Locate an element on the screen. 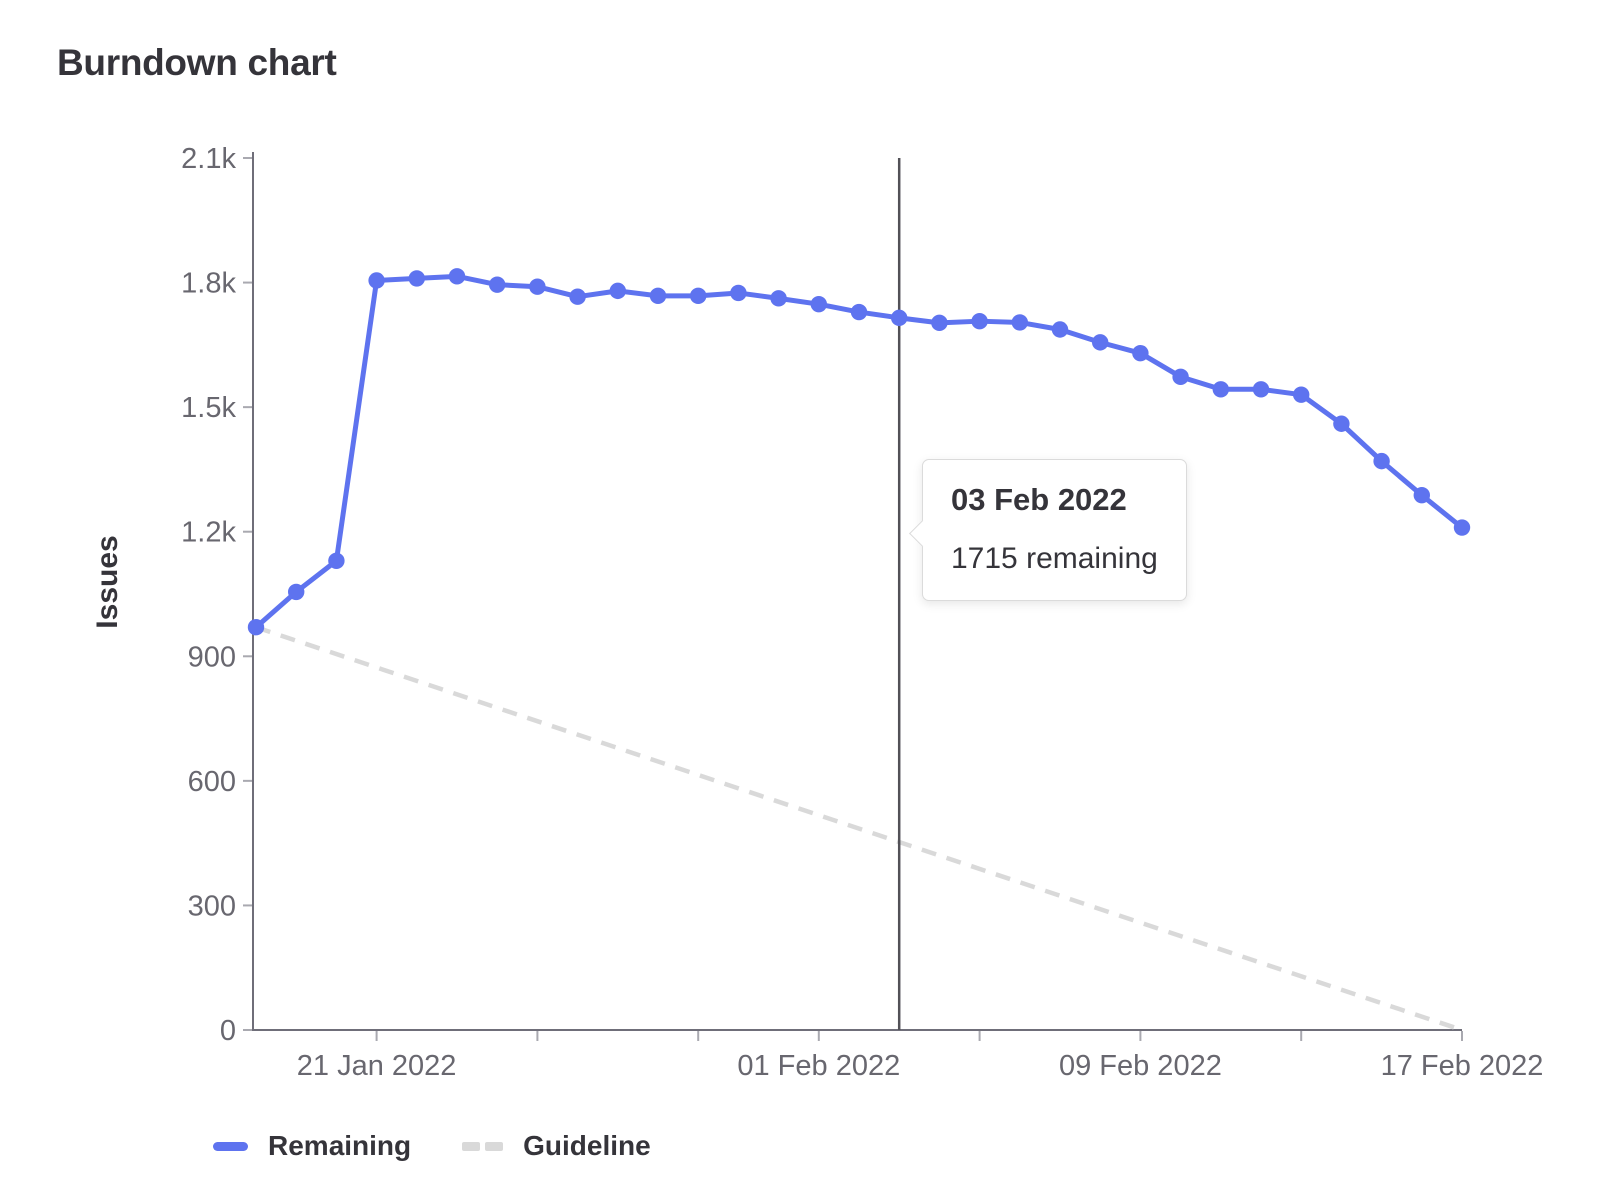 The height and width of the screenshot is (1204, 1622). page-title: Burndown chart is located at coordinates (197, 62).